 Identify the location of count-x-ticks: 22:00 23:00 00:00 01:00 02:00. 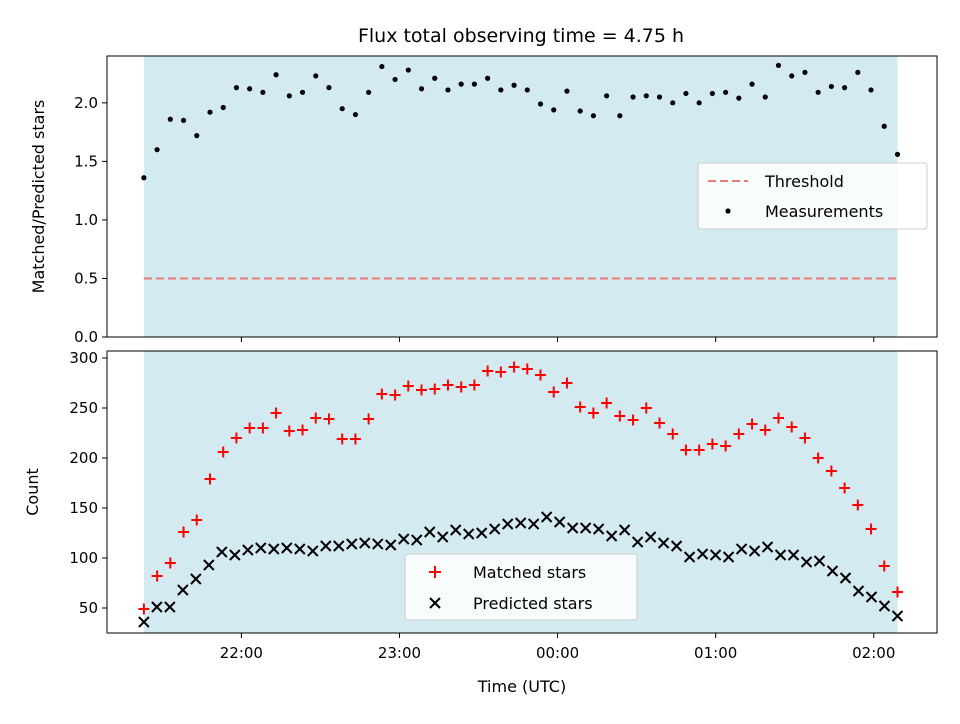
(557, 647).